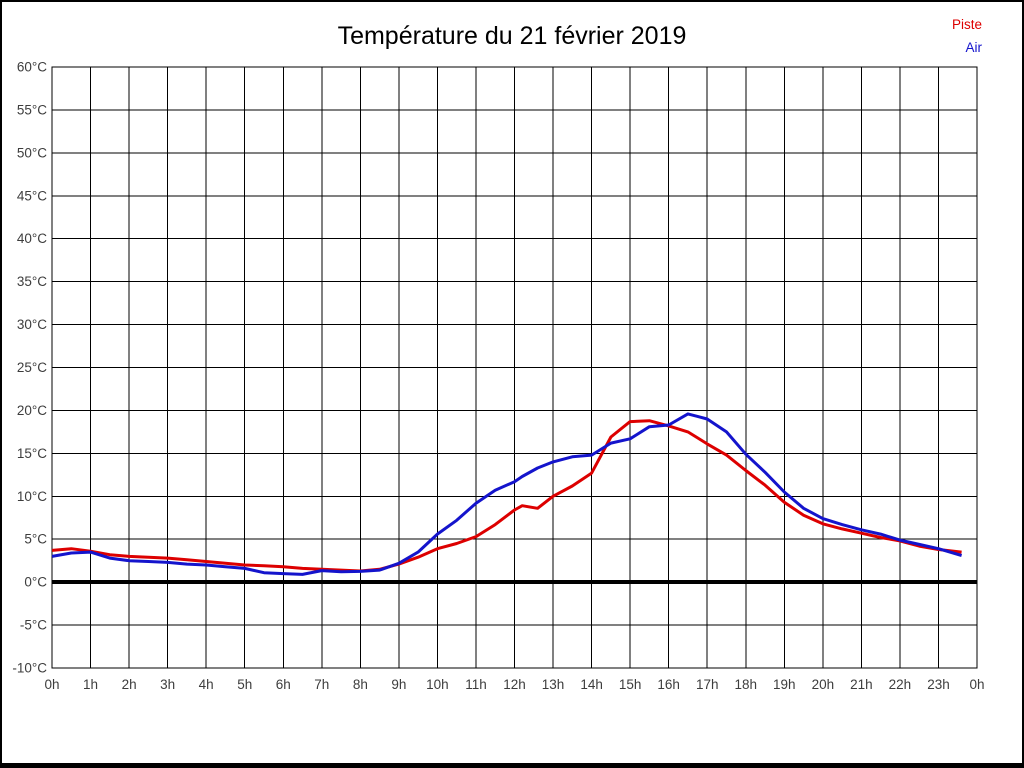  What do you see at coordinates (244, 684) in the screenshot?
I see `x-tick-label: 5h` at bounding box center [244, 684].